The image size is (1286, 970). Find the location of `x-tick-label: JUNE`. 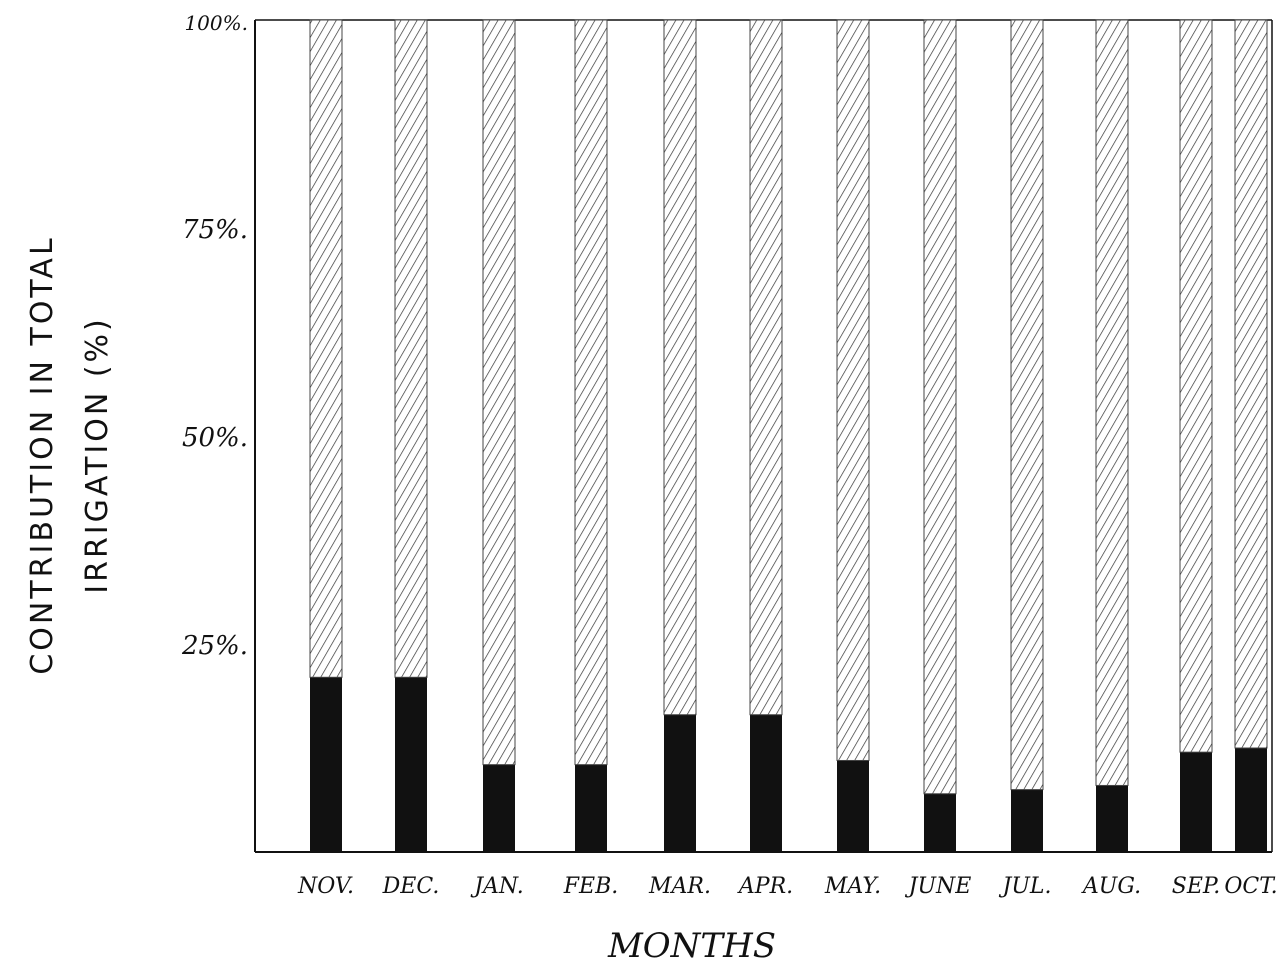

x-tick-label: JUNE is located at coordinates (938, 886).